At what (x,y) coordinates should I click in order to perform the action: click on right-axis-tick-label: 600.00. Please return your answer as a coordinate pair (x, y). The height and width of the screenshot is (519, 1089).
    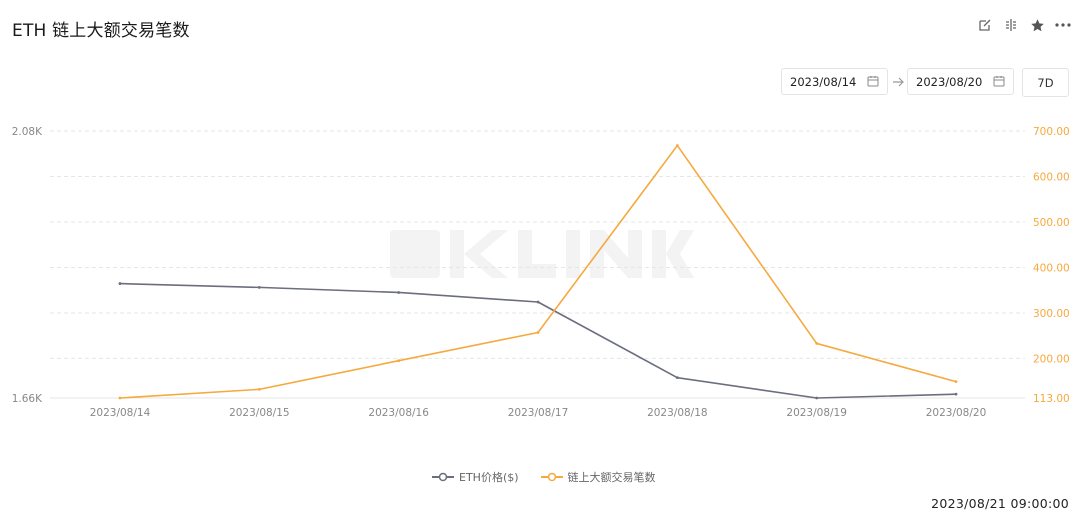
    Looking at the image, I should click on (1051, 177).